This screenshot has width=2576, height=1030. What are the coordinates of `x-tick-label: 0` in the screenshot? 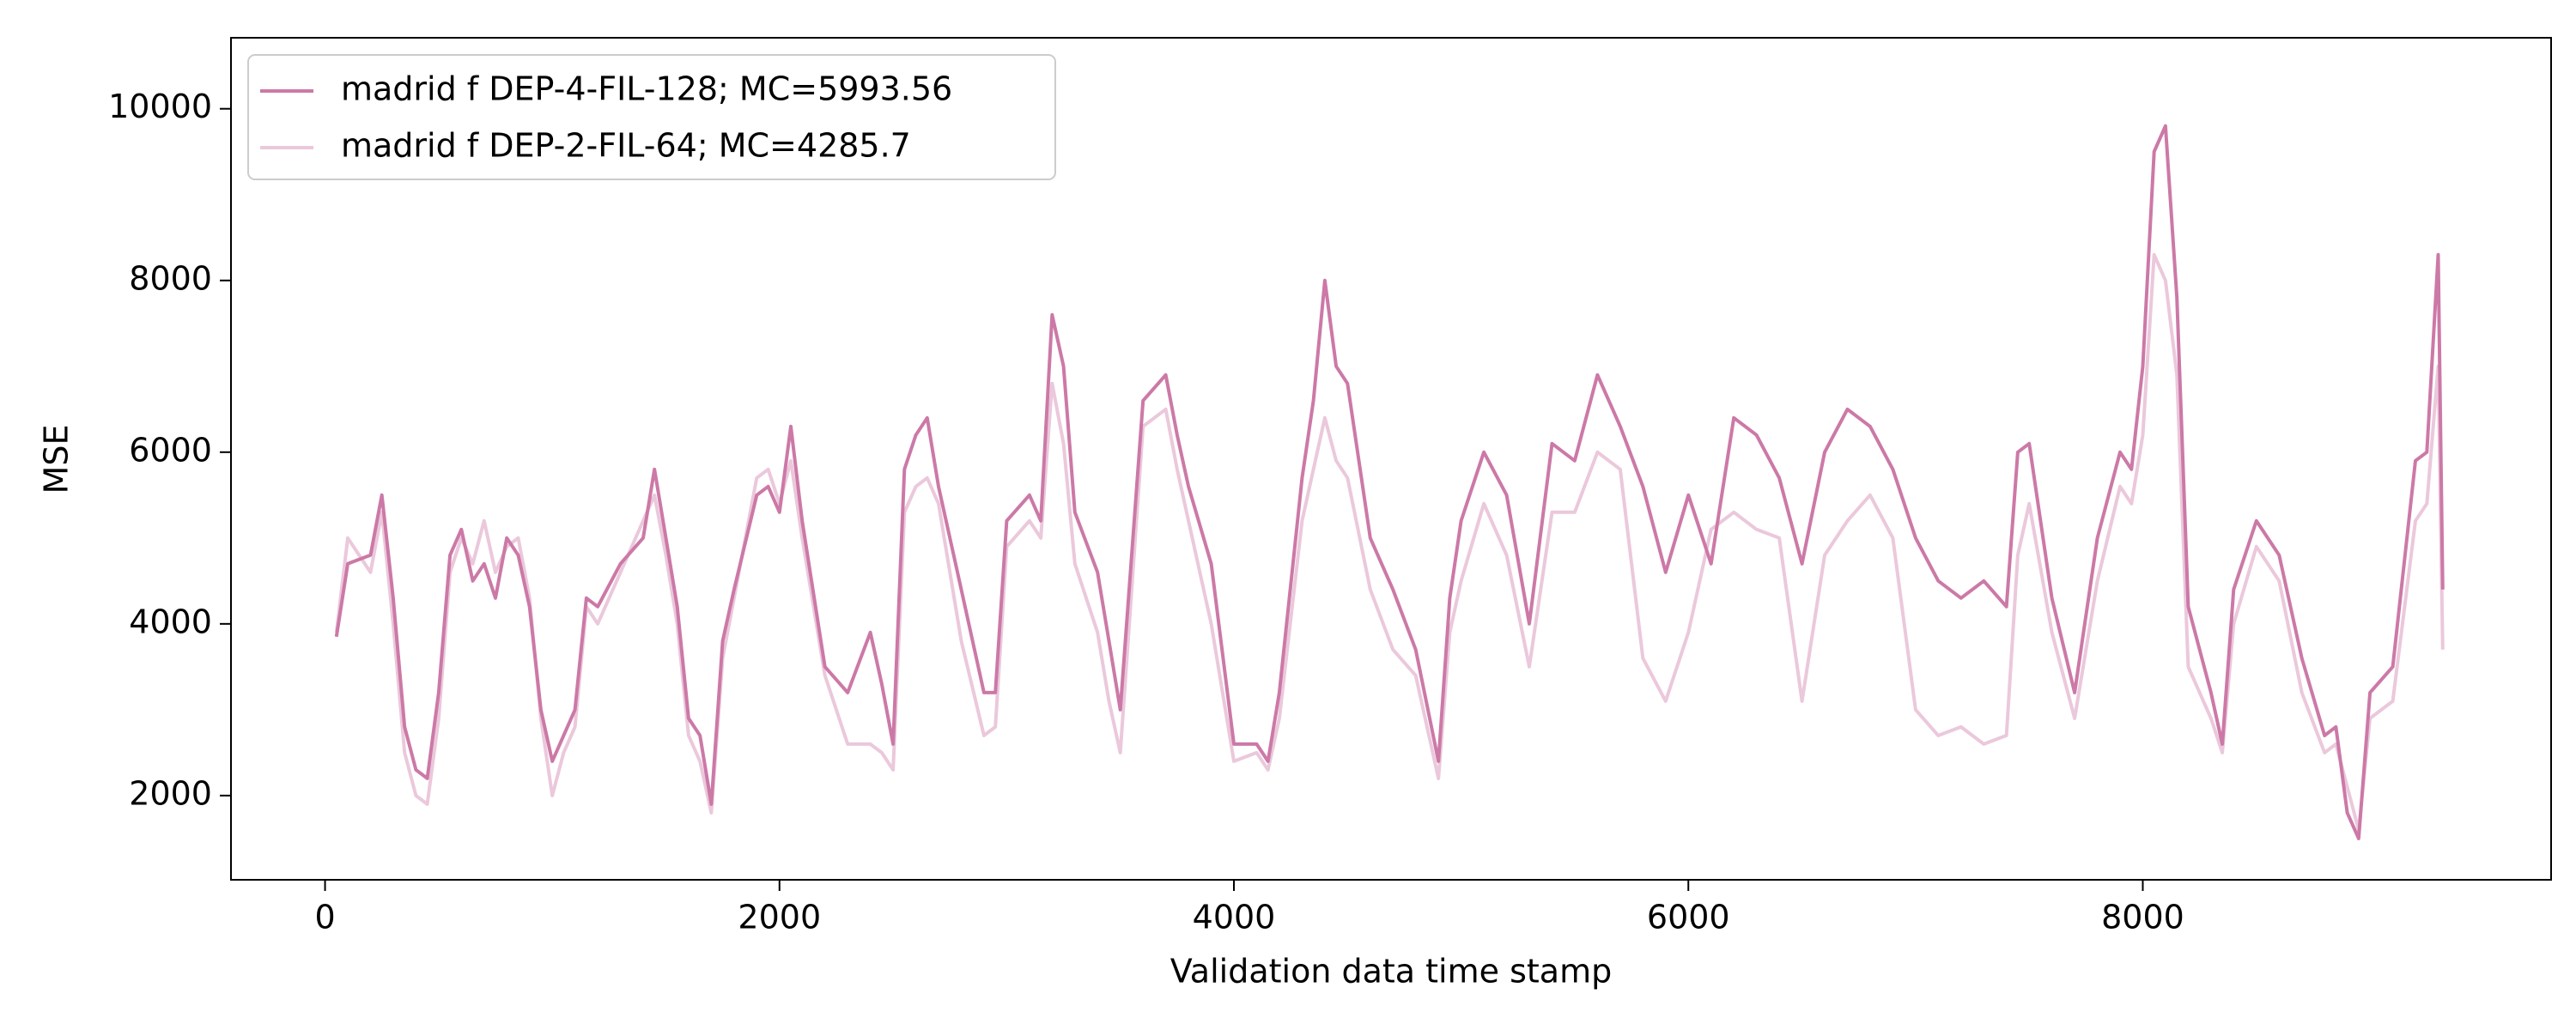 It's located at (324, 917).